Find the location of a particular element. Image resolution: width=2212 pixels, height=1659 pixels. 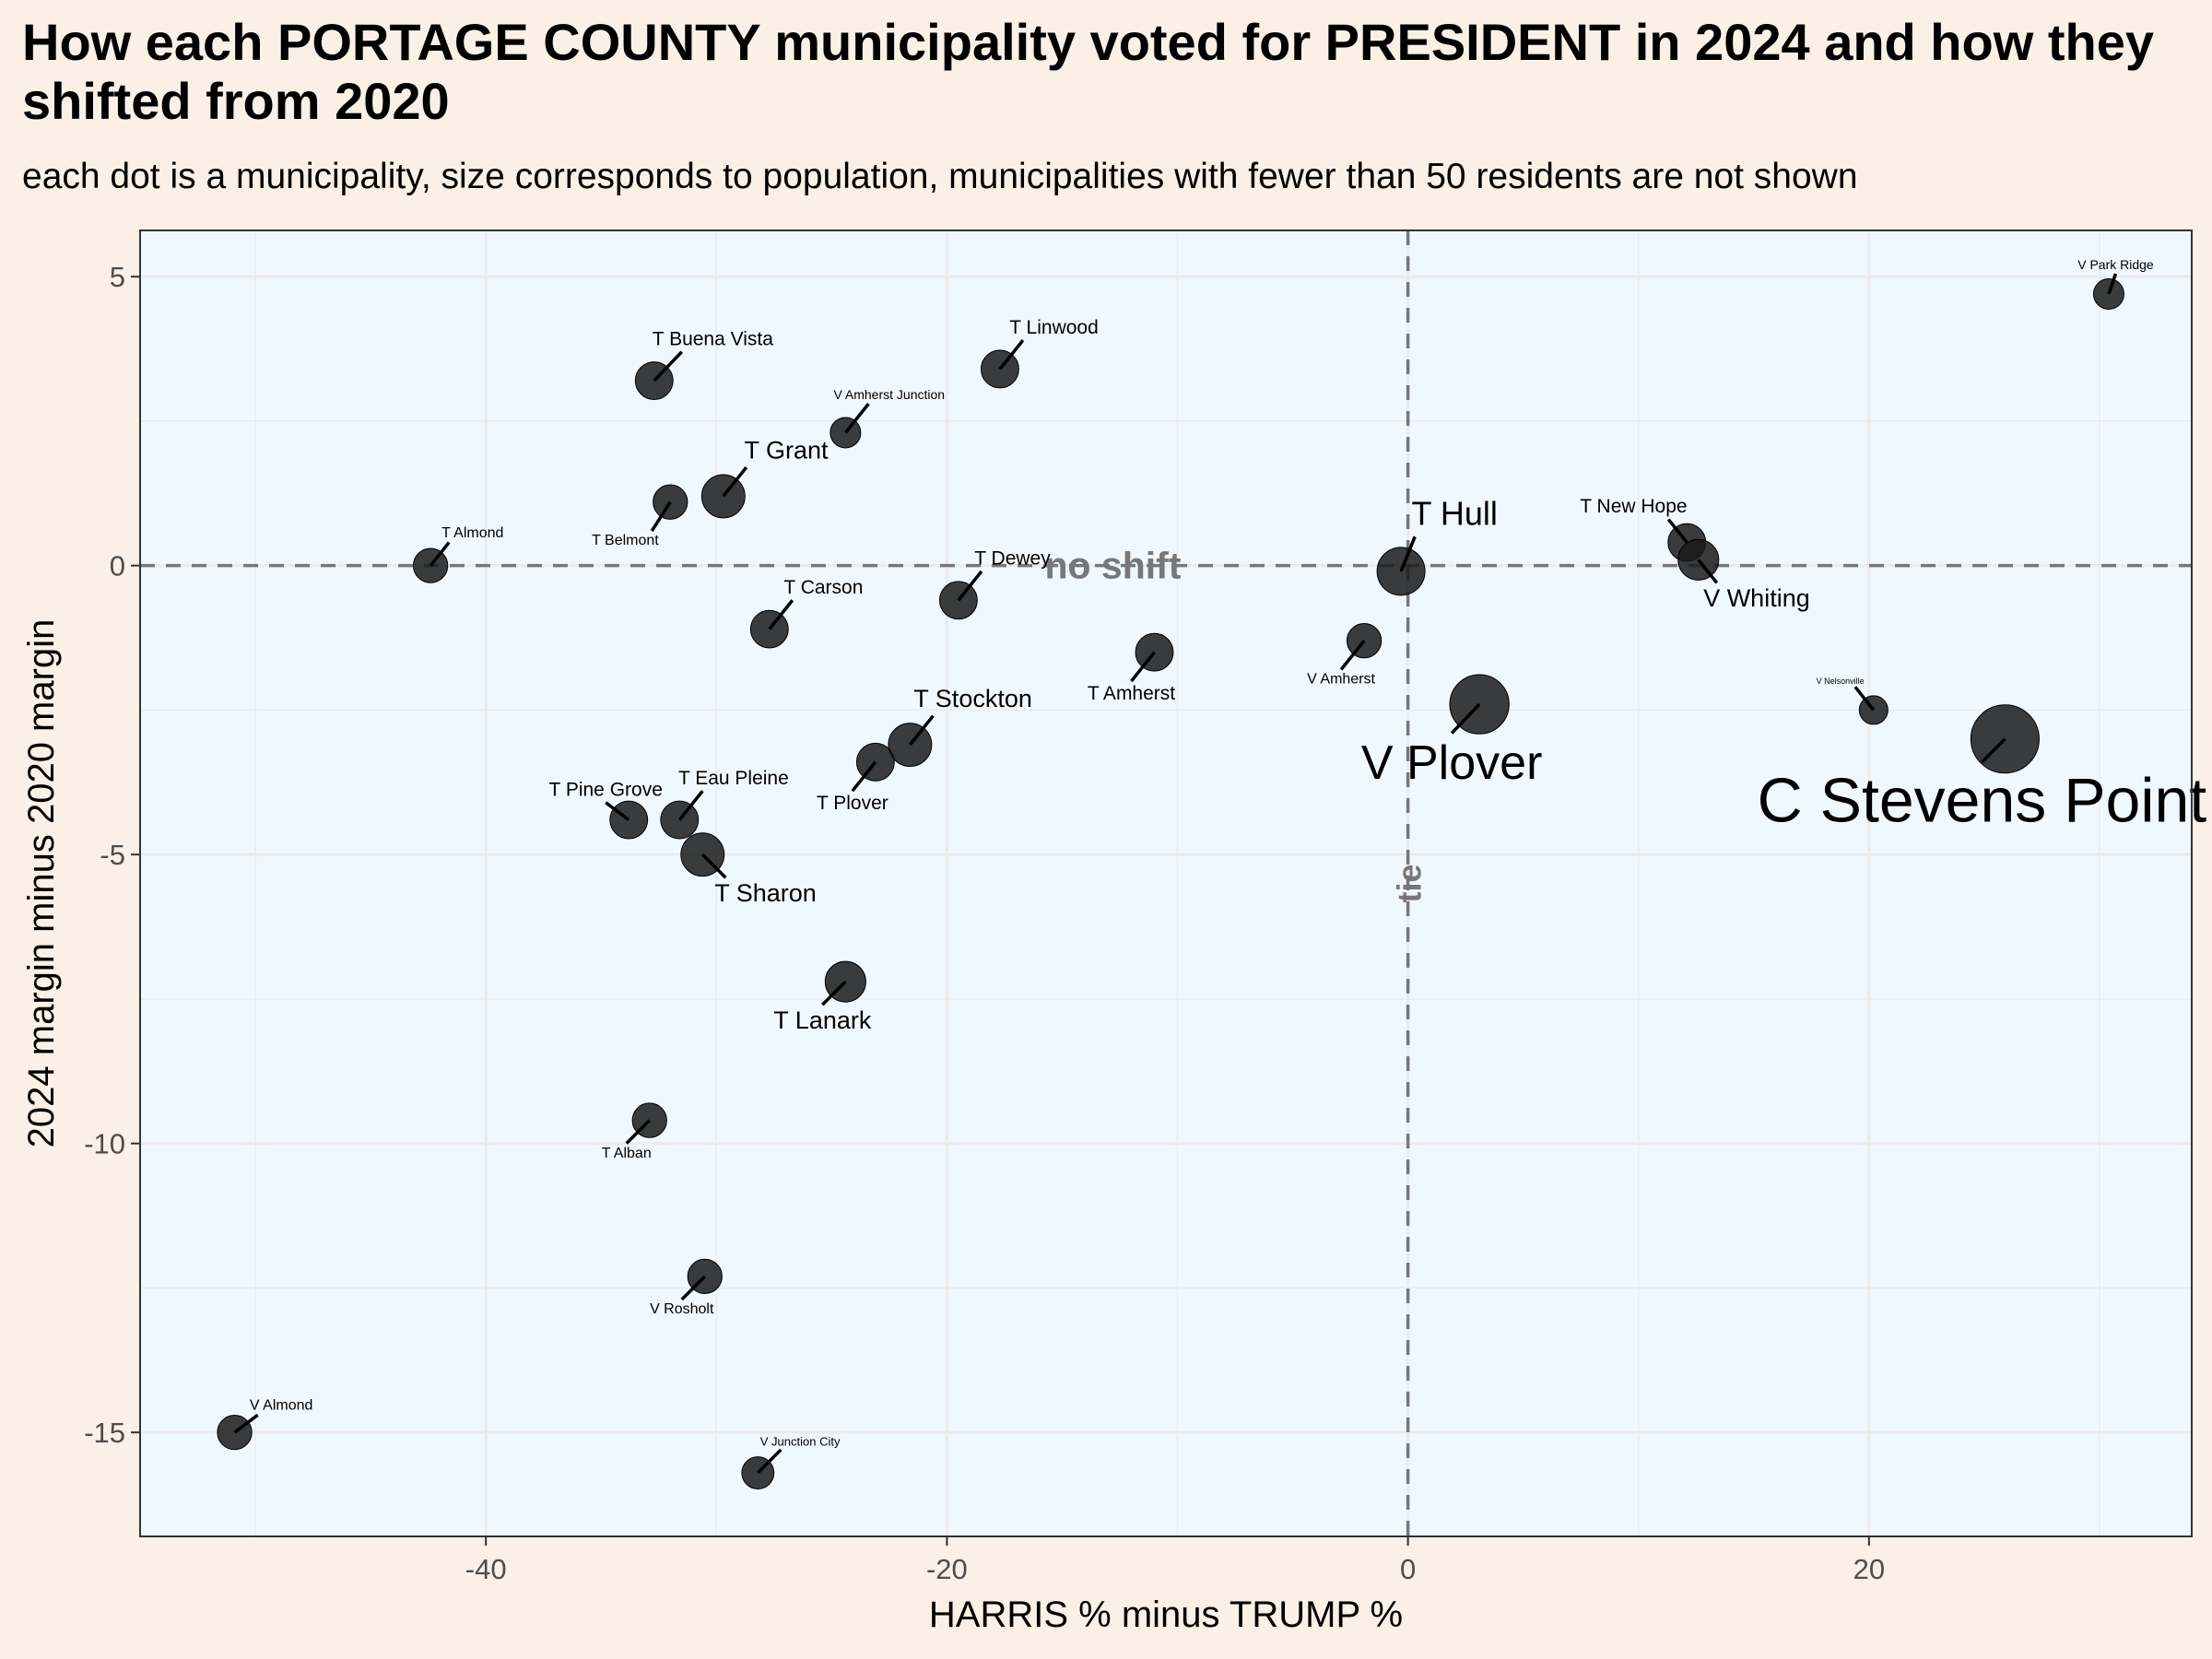

point-label-v-rosholt: V Rosholt is located at coordinates (682, 1309).